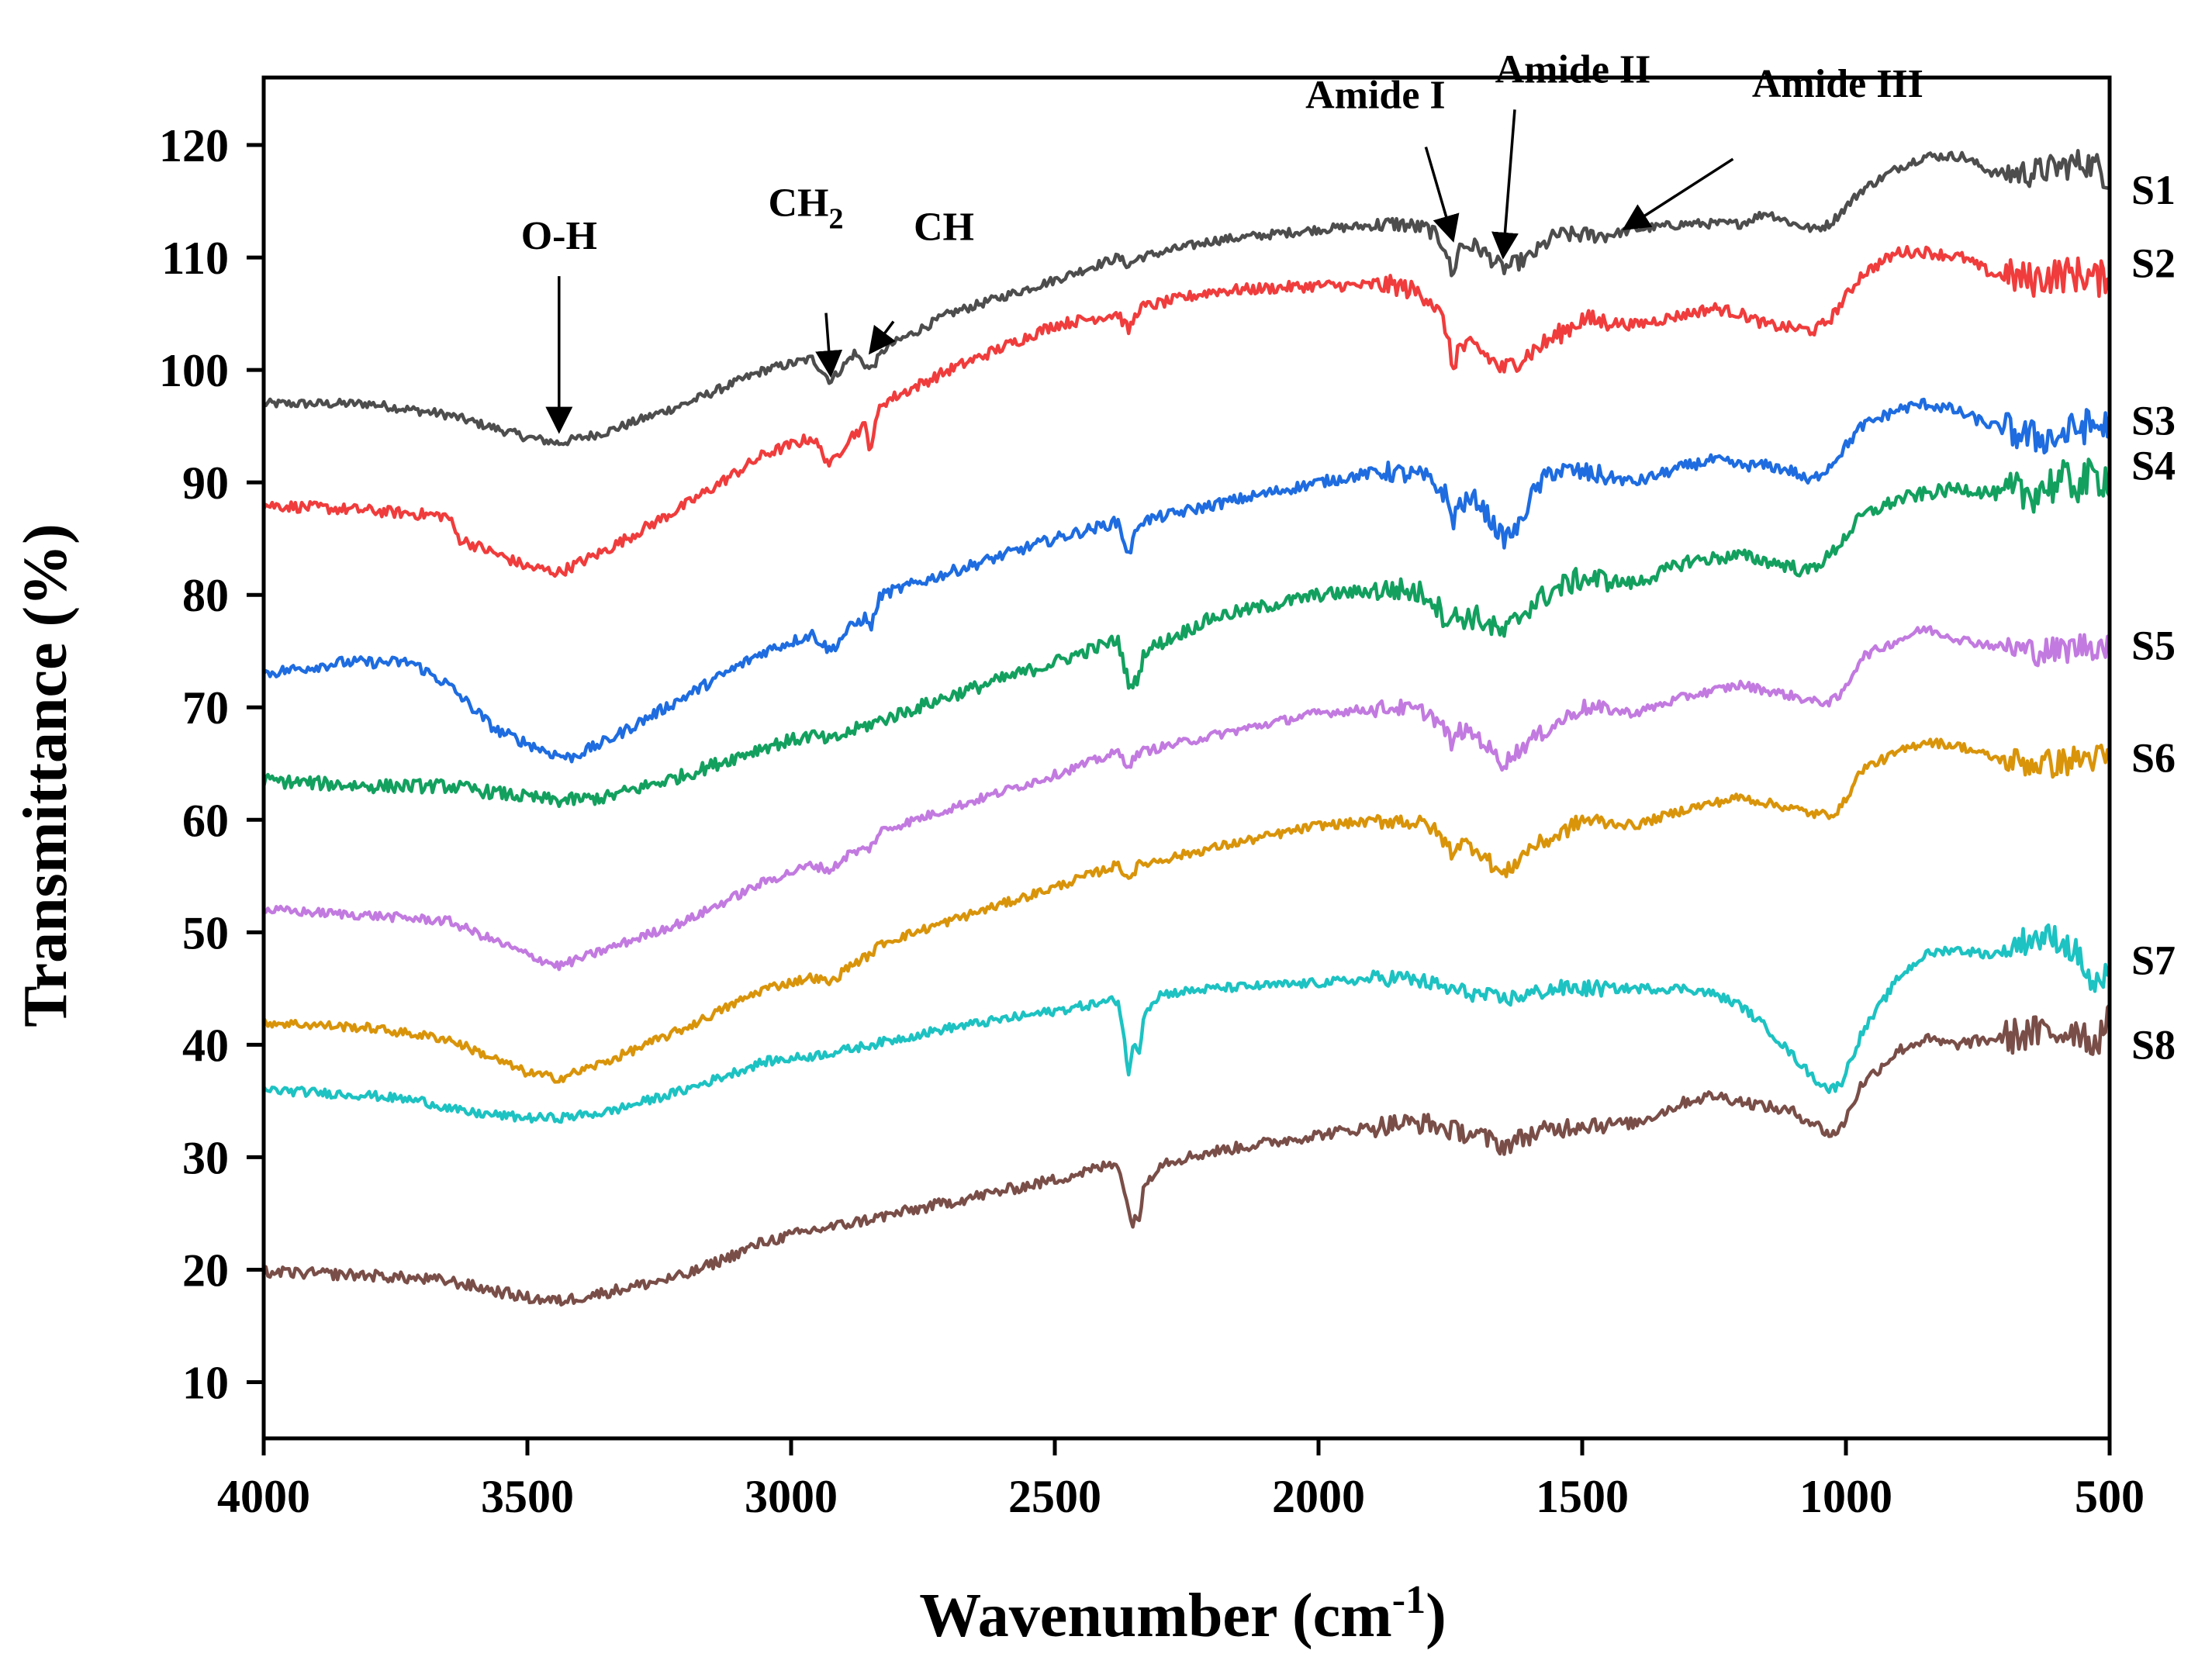  Describe the element at coordinates (1186, 298) in the screenshot. I see `series-line-s1` at that location.